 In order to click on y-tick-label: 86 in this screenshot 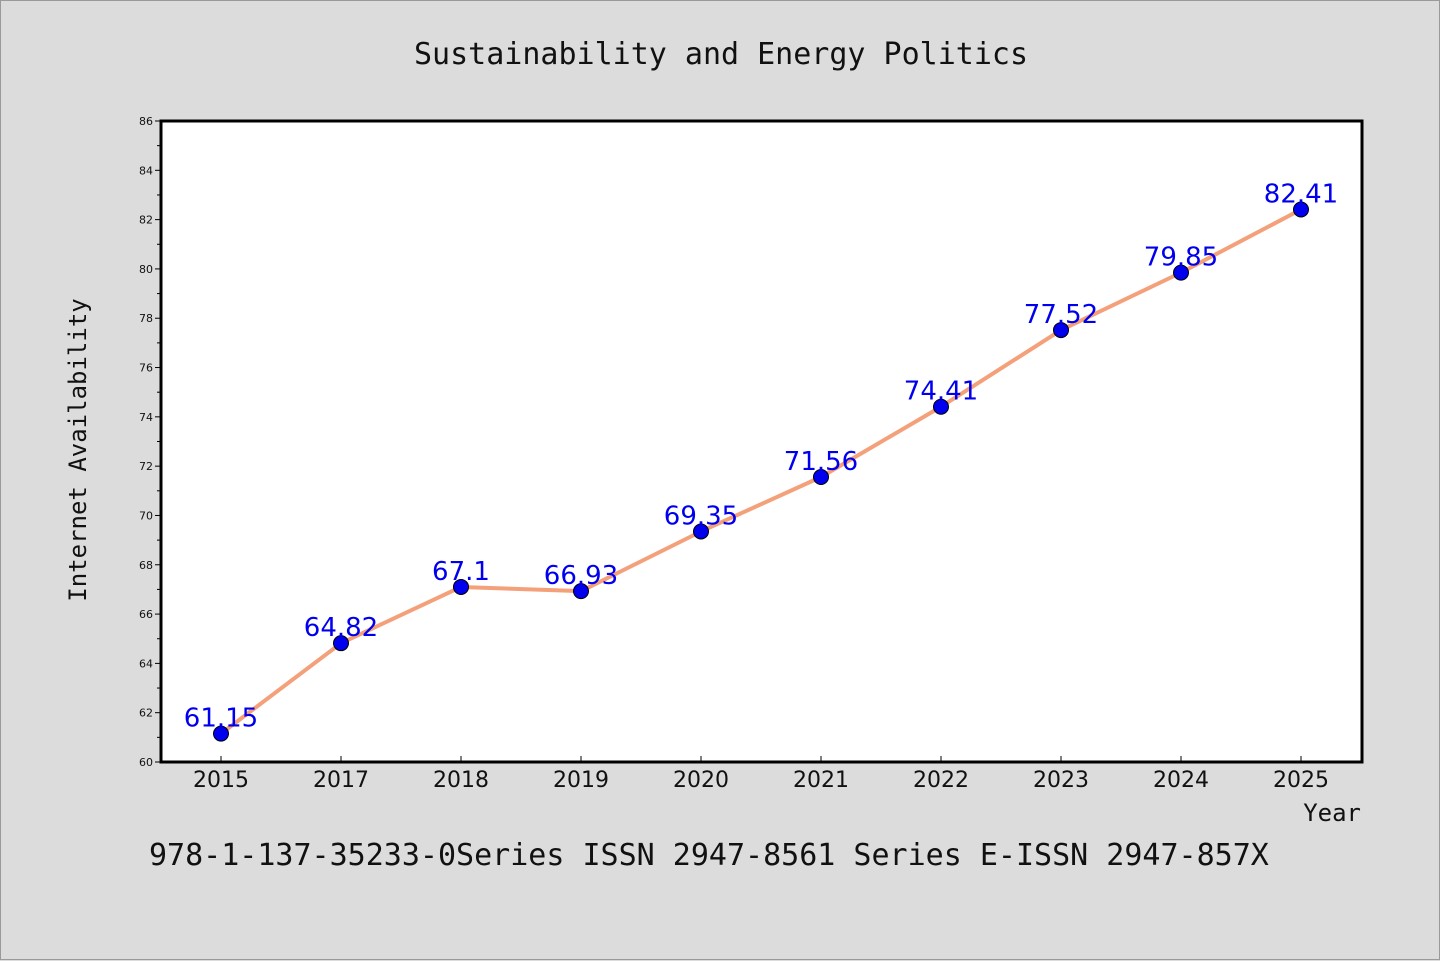, I will do `click(146, 121)`.